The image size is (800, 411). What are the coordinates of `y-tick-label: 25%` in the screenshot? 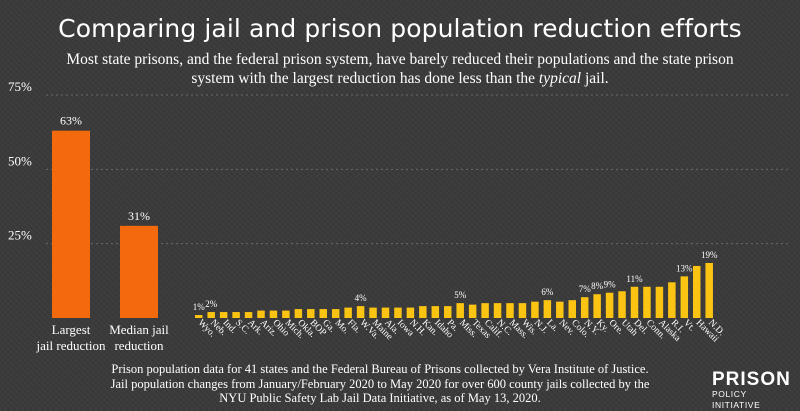 It's located at (20, 235).